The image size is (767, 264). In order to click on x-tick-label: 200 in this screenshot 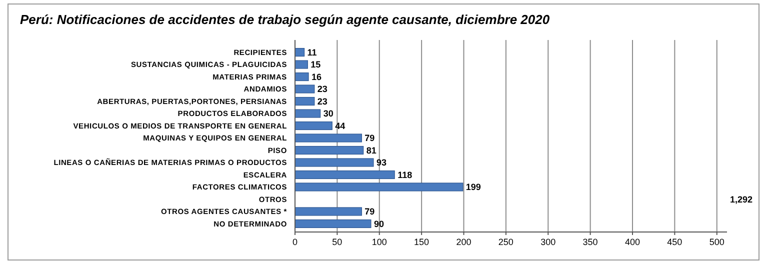, I will do `click(464, 242)`.